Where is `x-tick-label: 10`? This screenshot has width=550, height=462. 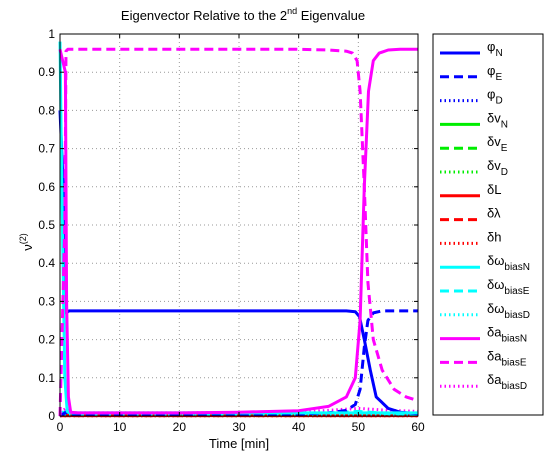
x-tick-label: 10 is located at coordinates (120, 427).